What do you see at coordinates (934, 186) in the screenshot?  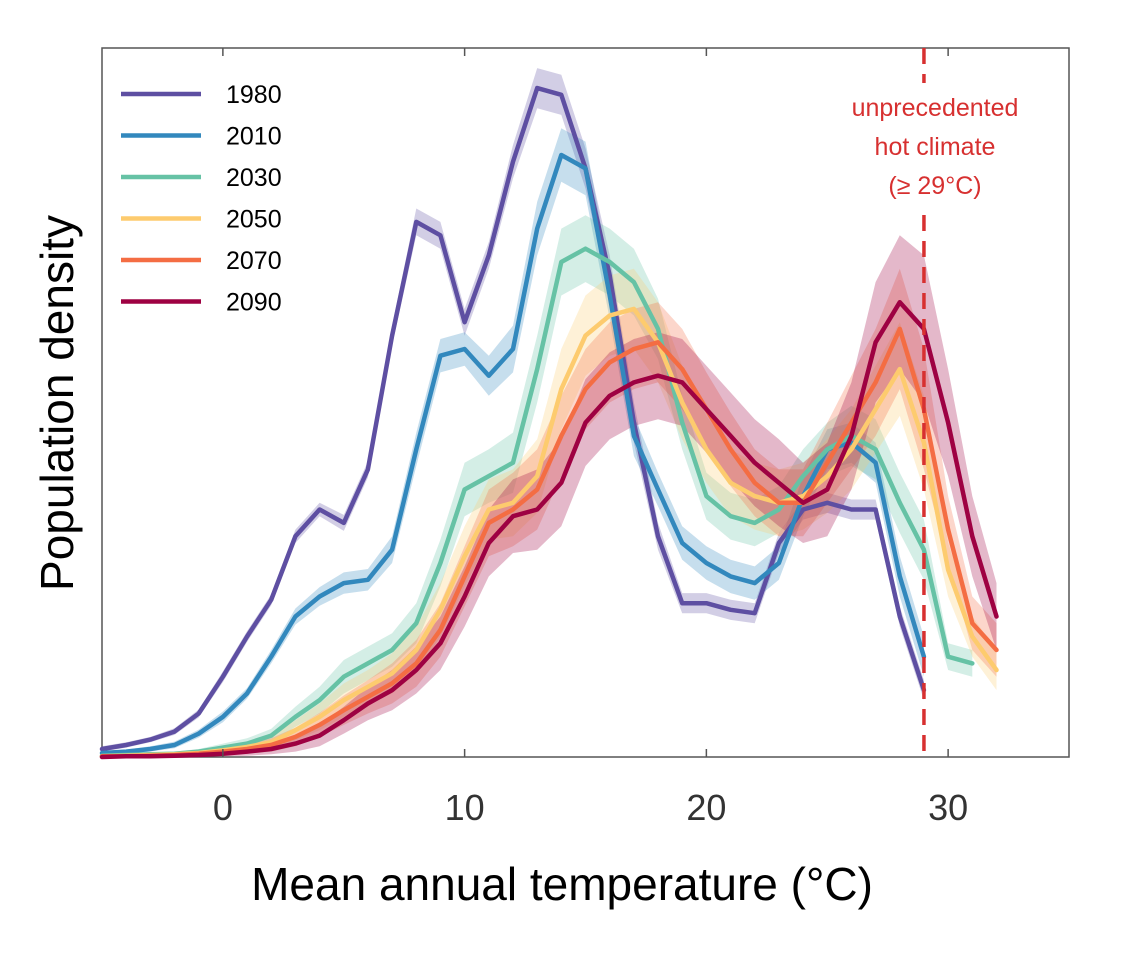 I see `annotation-text-line: (≥ 29°C)` at bounding box center [934, 186].